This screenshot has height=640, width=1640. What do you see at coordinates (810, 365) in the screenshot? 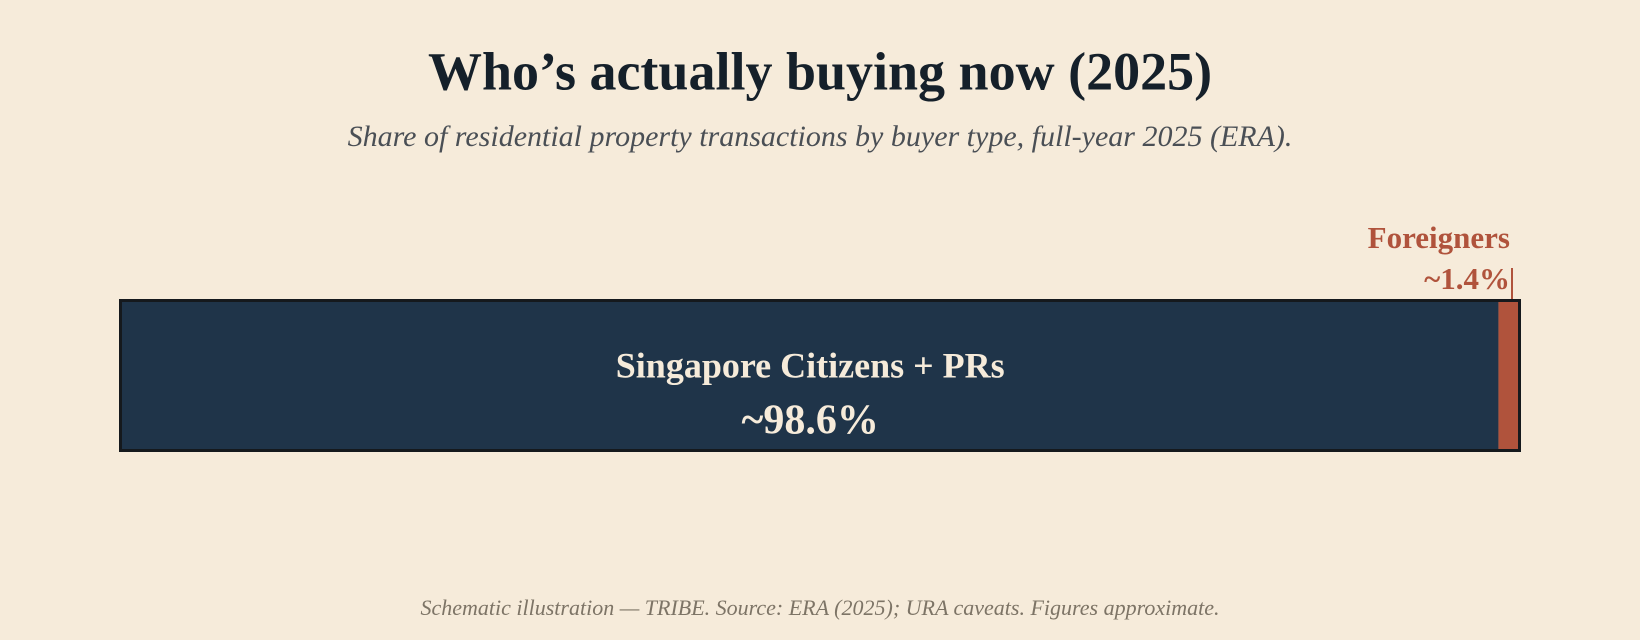
I see `segment-label: Singapore Citizens + PRs` at bounding box center [810, 365].